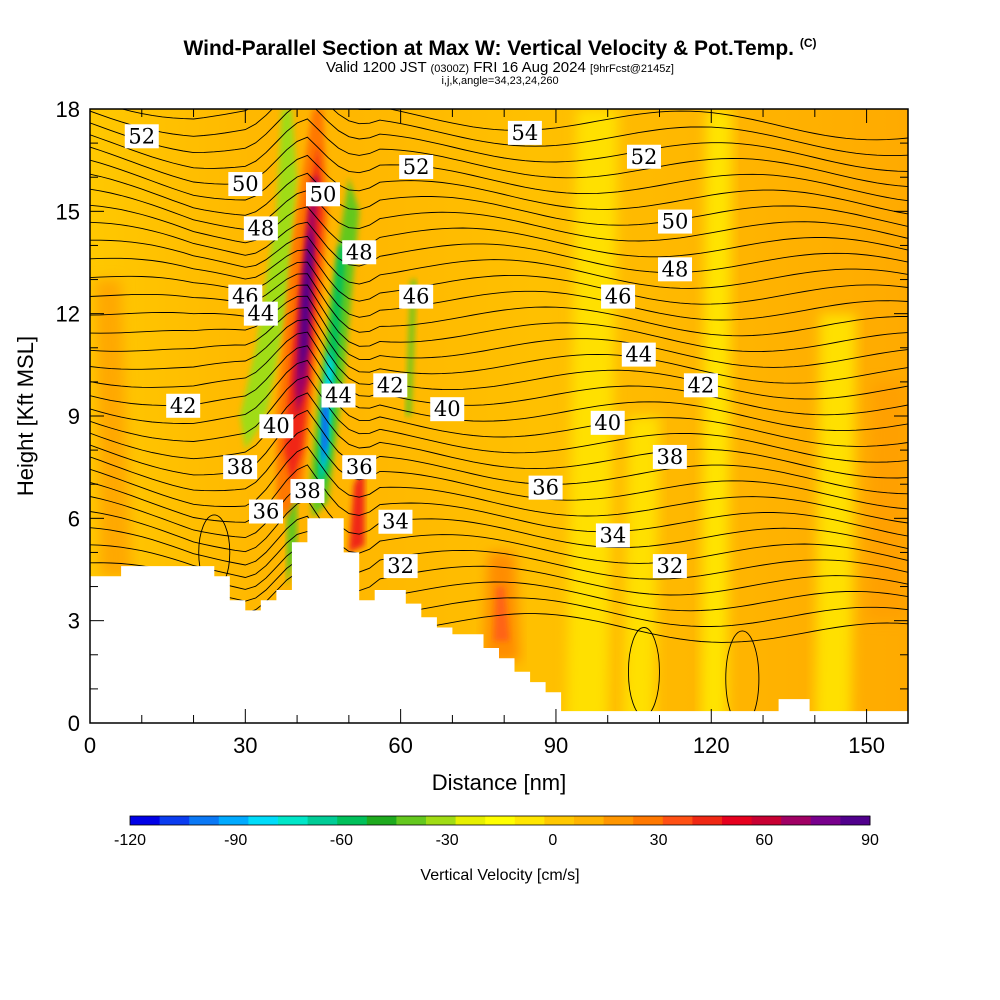 The height and width of the screenshot is (1000, 1000). What do you see at coordinates (632, 69) in the screenshot?
I see `forecast-info: [9hrFcst@2145z]` at bounding box center [632, 69].